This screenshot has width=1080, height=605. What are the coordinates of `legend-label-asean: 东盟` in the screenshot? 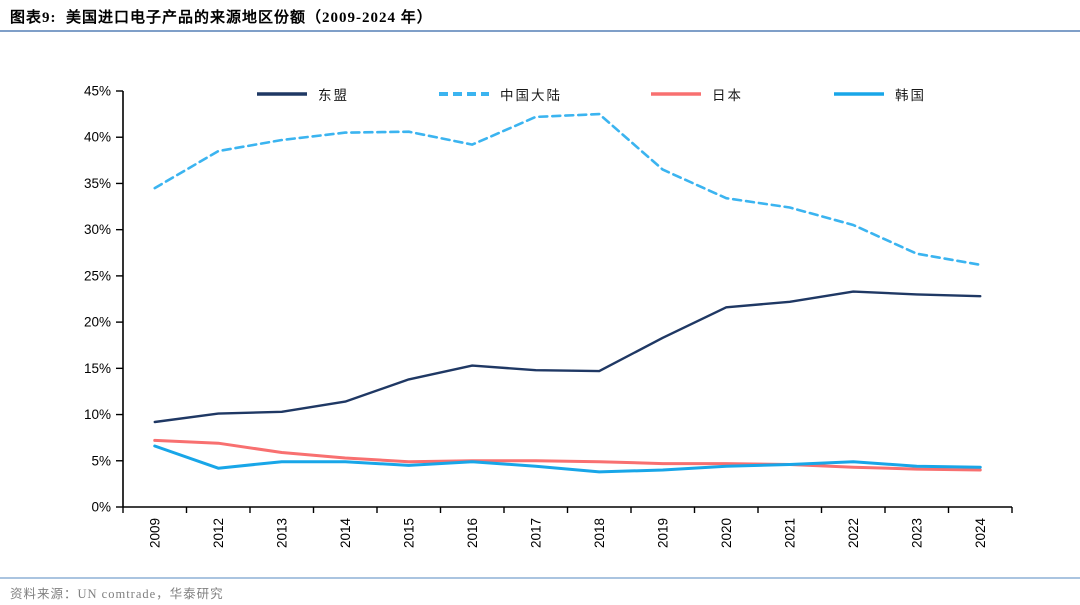 It's located at (333, 95).